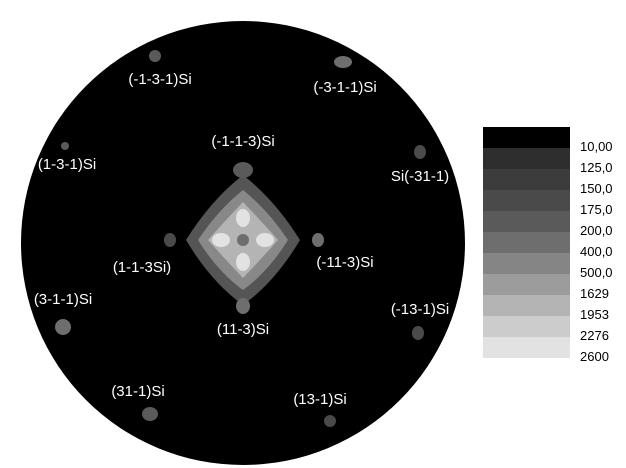  I want to click on scale-label: 1953, so click(594, 314).